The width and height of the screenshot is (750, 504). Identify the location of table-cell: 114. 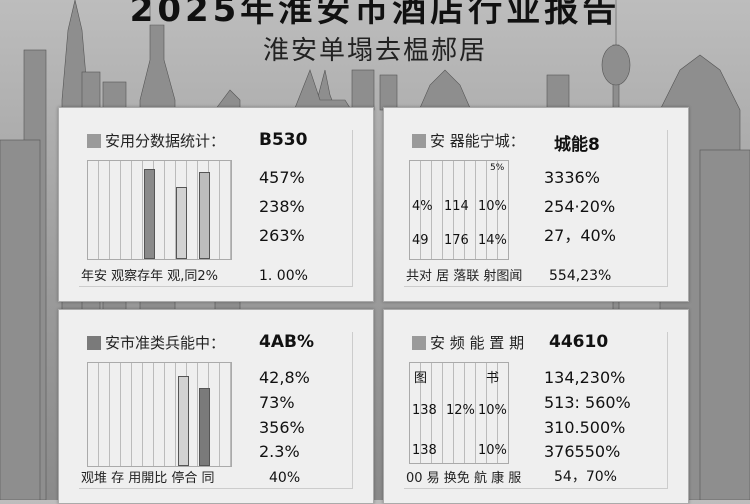
(456, 206).